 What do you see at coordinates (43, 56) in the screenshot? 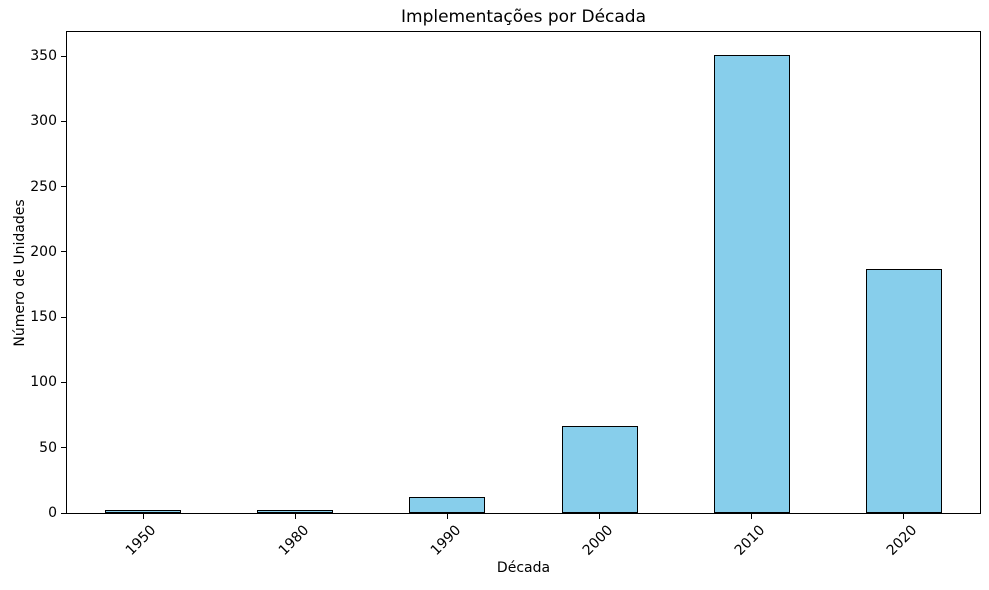
I see `y-tick-label: 350` at bounding box center [43, 56].